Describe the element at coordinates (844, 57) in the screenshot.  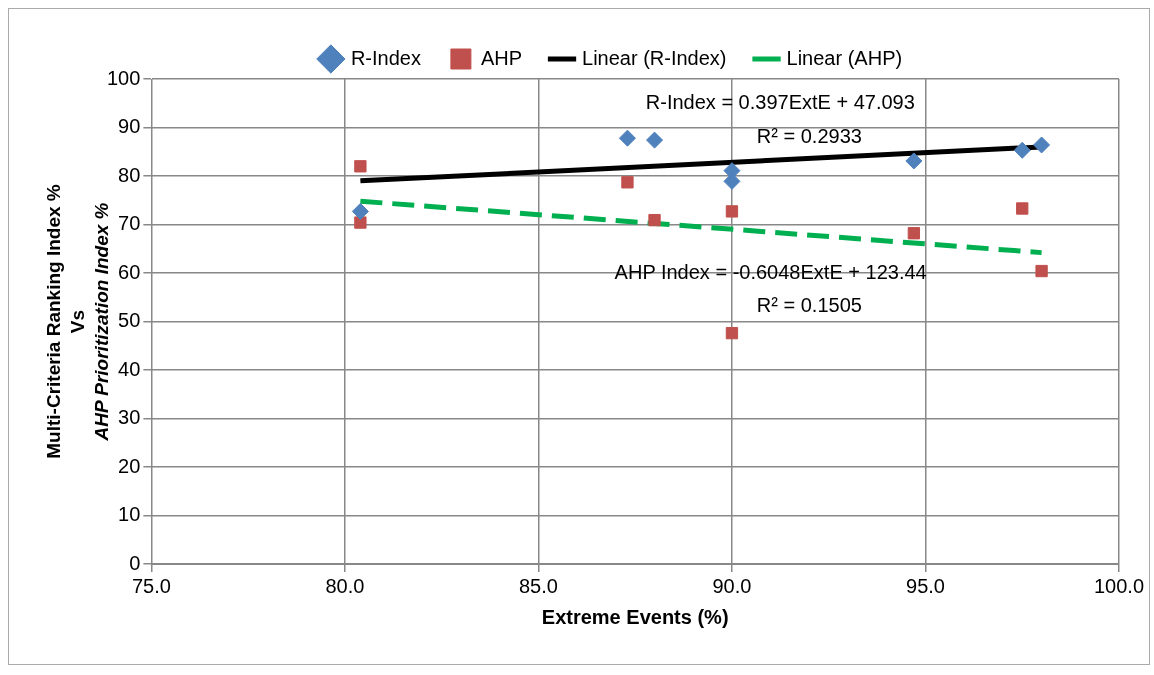
I see `legend-label: Linear (AHP)` at that location.